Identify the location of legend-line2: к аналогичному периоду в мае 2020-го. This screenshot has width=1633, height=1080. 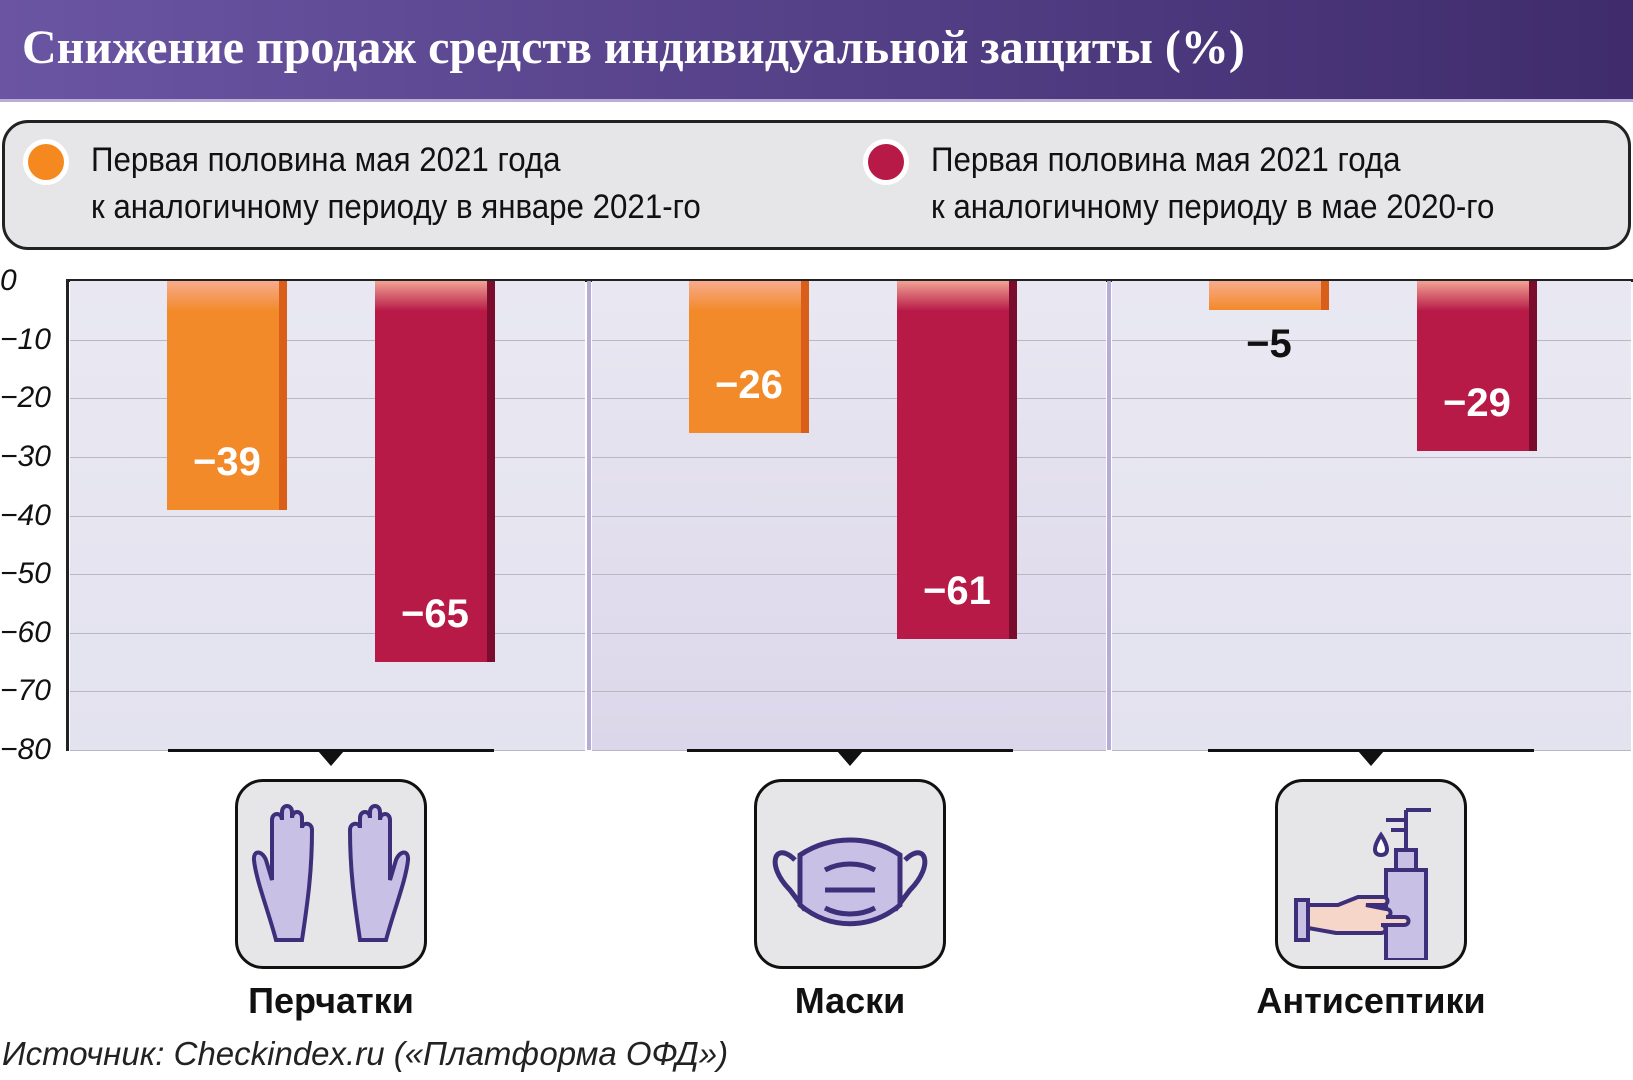
(1213, 207).